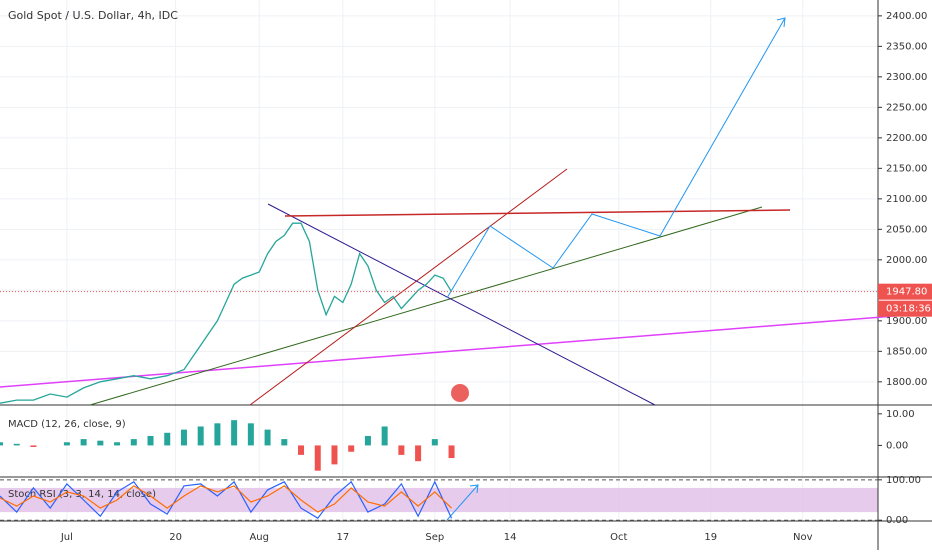  Describe the element at coordinates (618, 537) in the screenshot. I see `x-tick-label: Oct` at that location.